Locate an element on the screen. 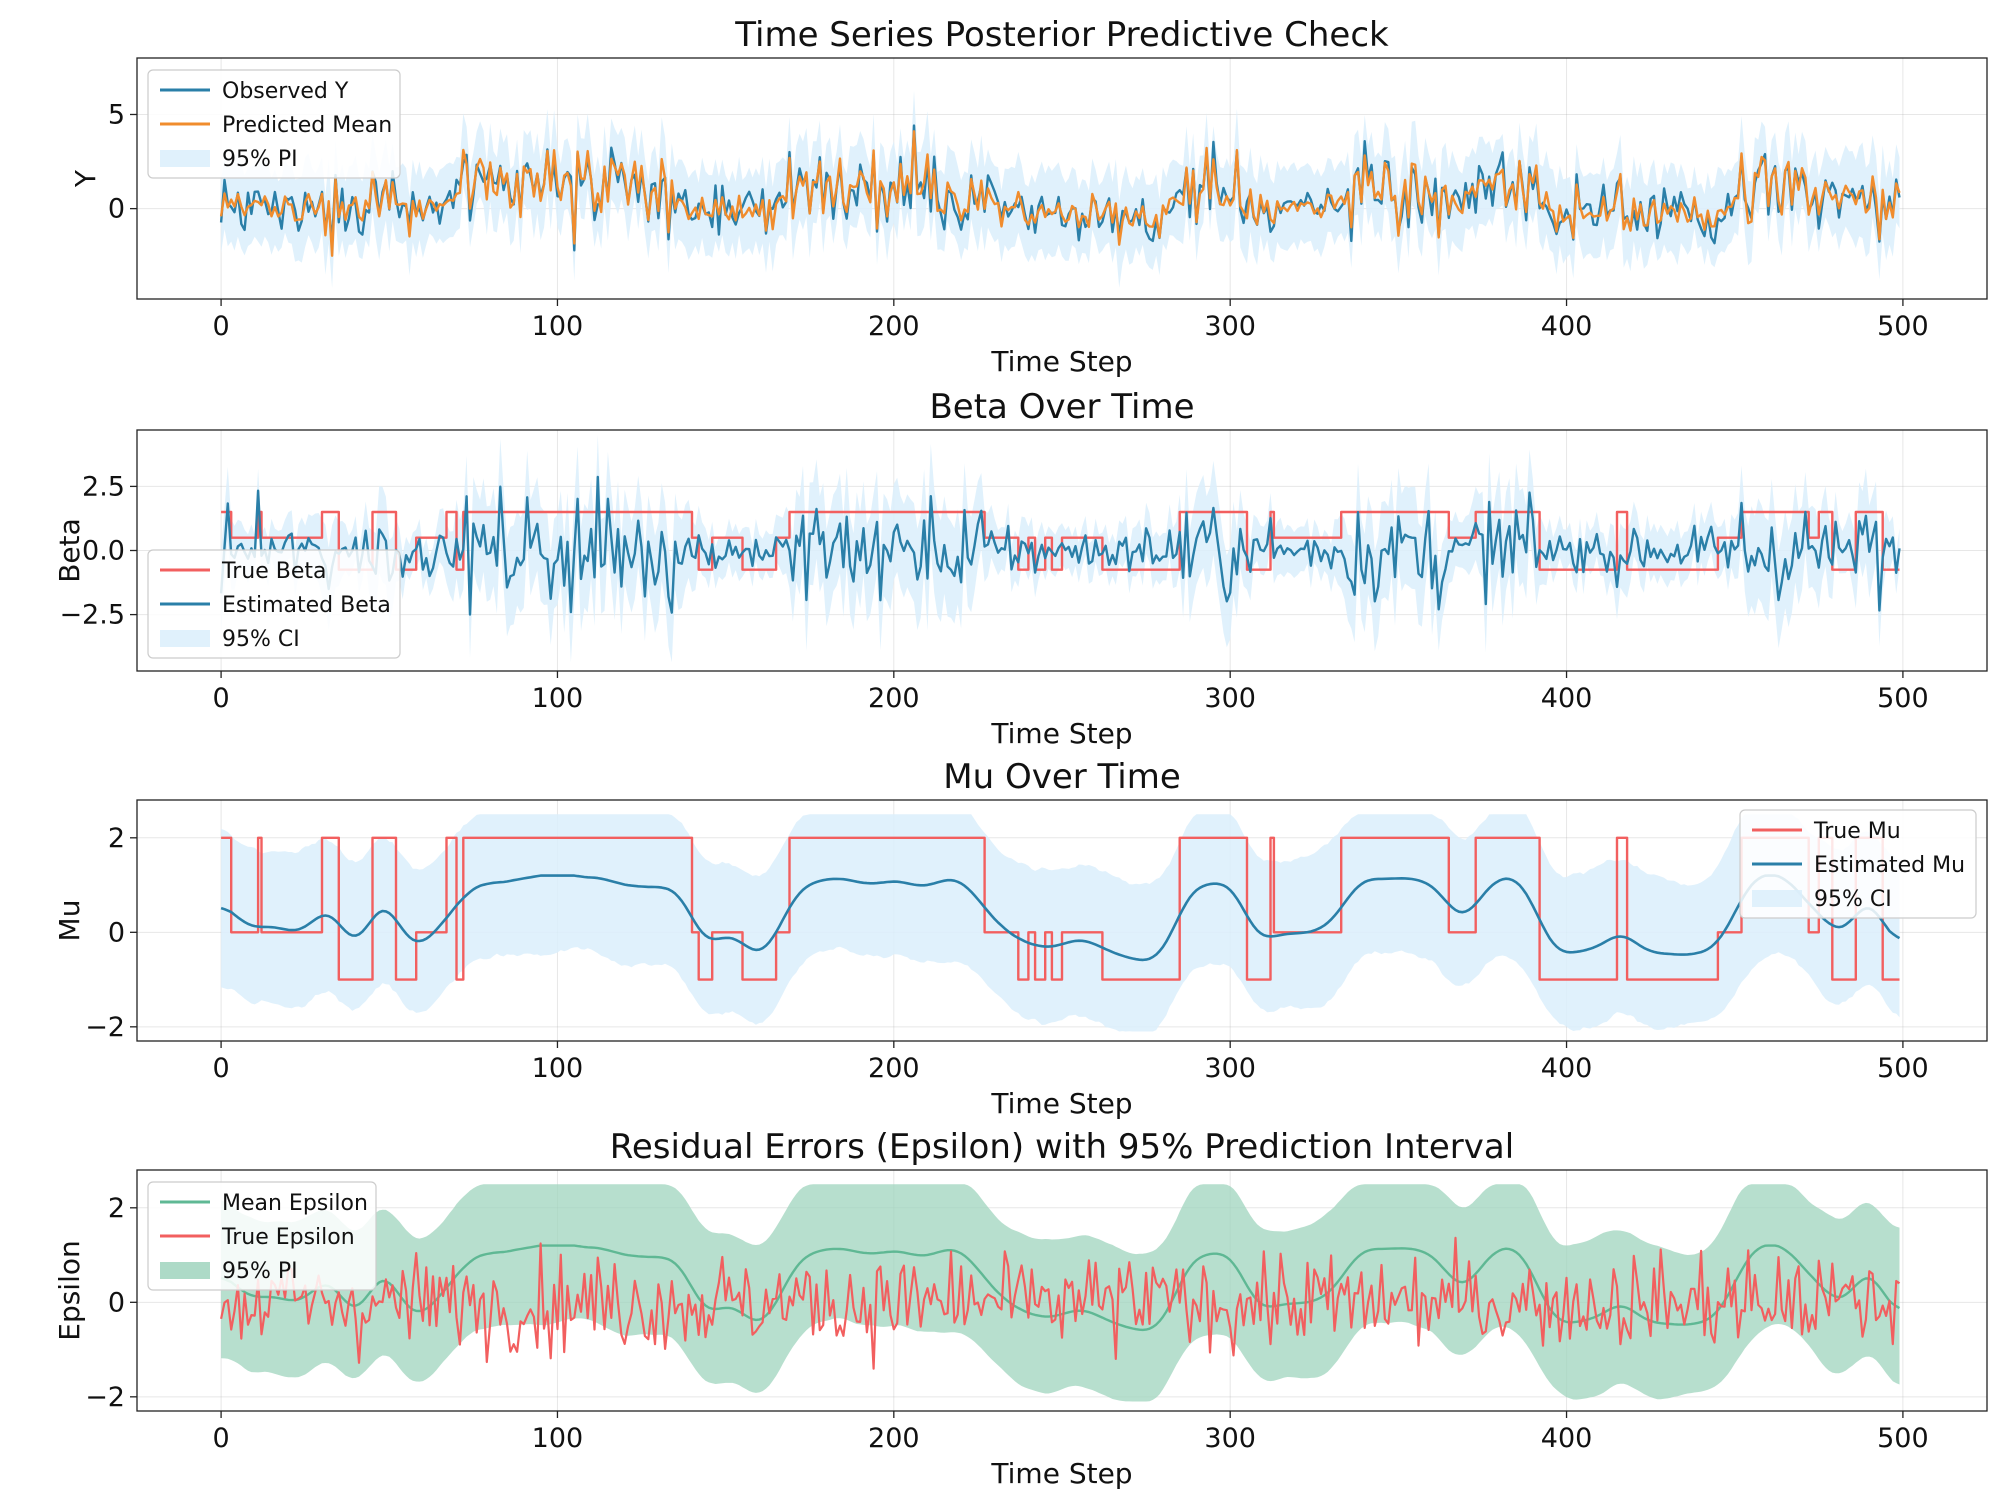 Image resolution: width=2000 pixels, height=1500 pixels. series-estimated-mu is located at coordinates (1060, 918).